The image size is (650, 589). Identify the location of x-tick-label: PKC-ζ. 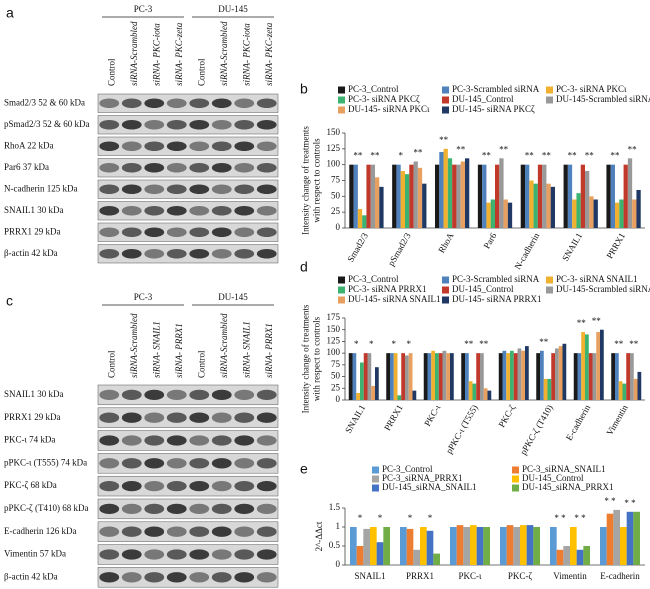
(520, 576).